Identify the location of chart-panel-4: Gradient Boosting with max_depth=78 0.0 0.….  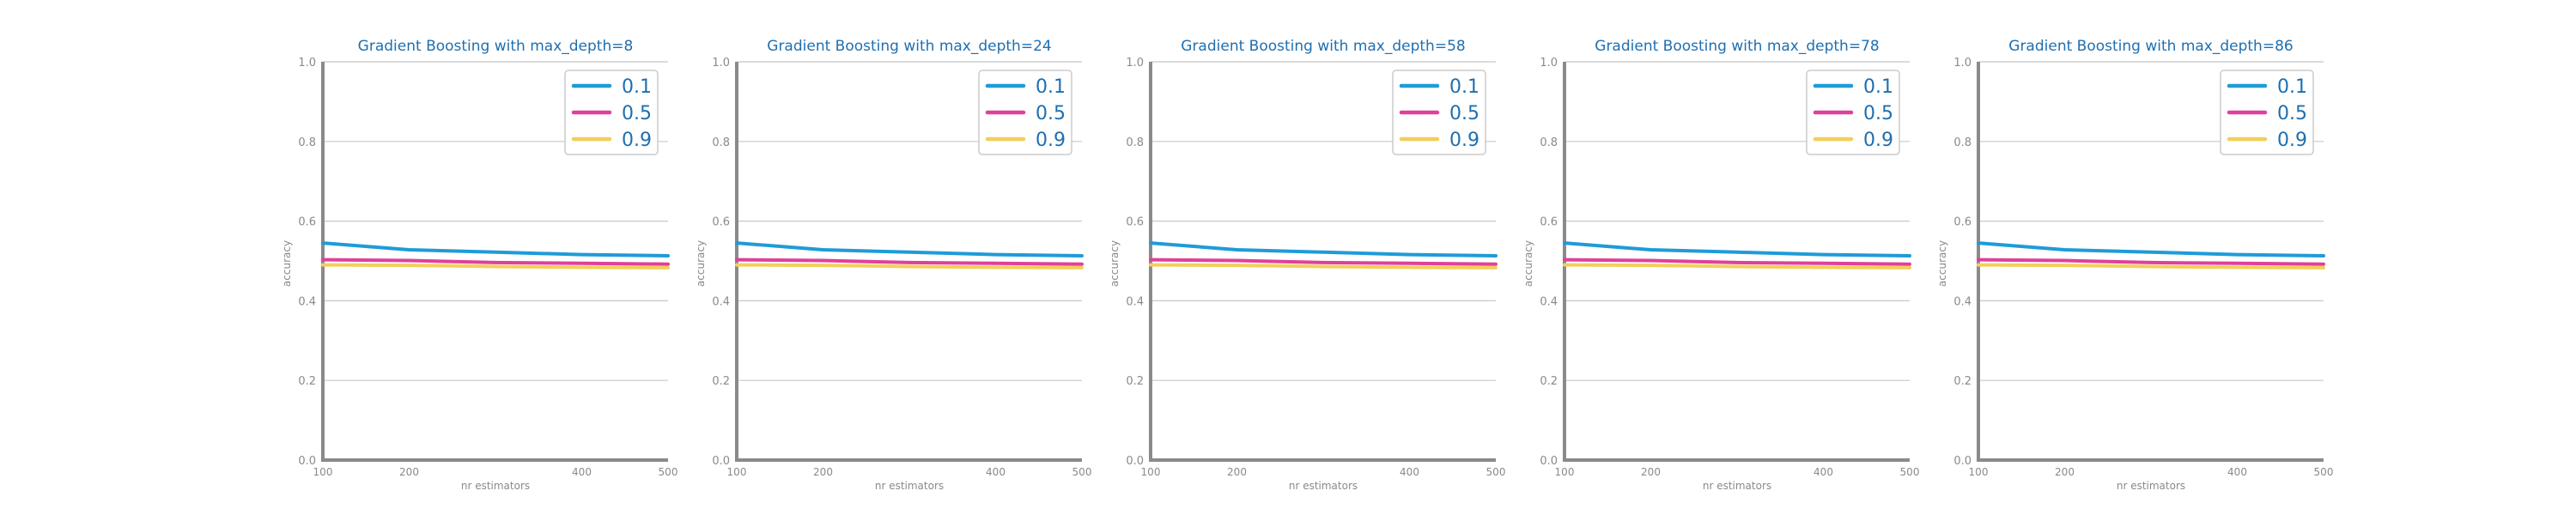
(1720, 265).